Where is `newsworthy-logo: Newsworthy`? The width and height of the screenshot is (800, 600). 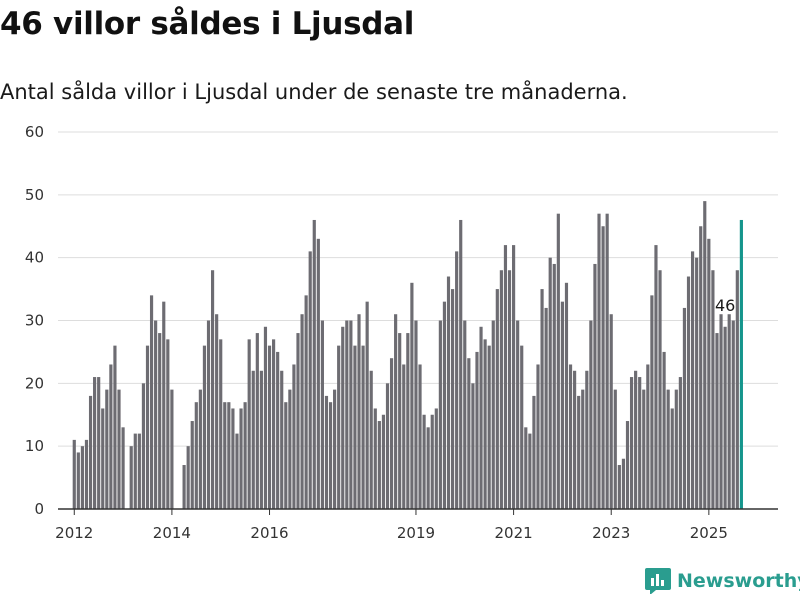 newsworthy-logo: Newsworthy is located at coordinates (722, 581).